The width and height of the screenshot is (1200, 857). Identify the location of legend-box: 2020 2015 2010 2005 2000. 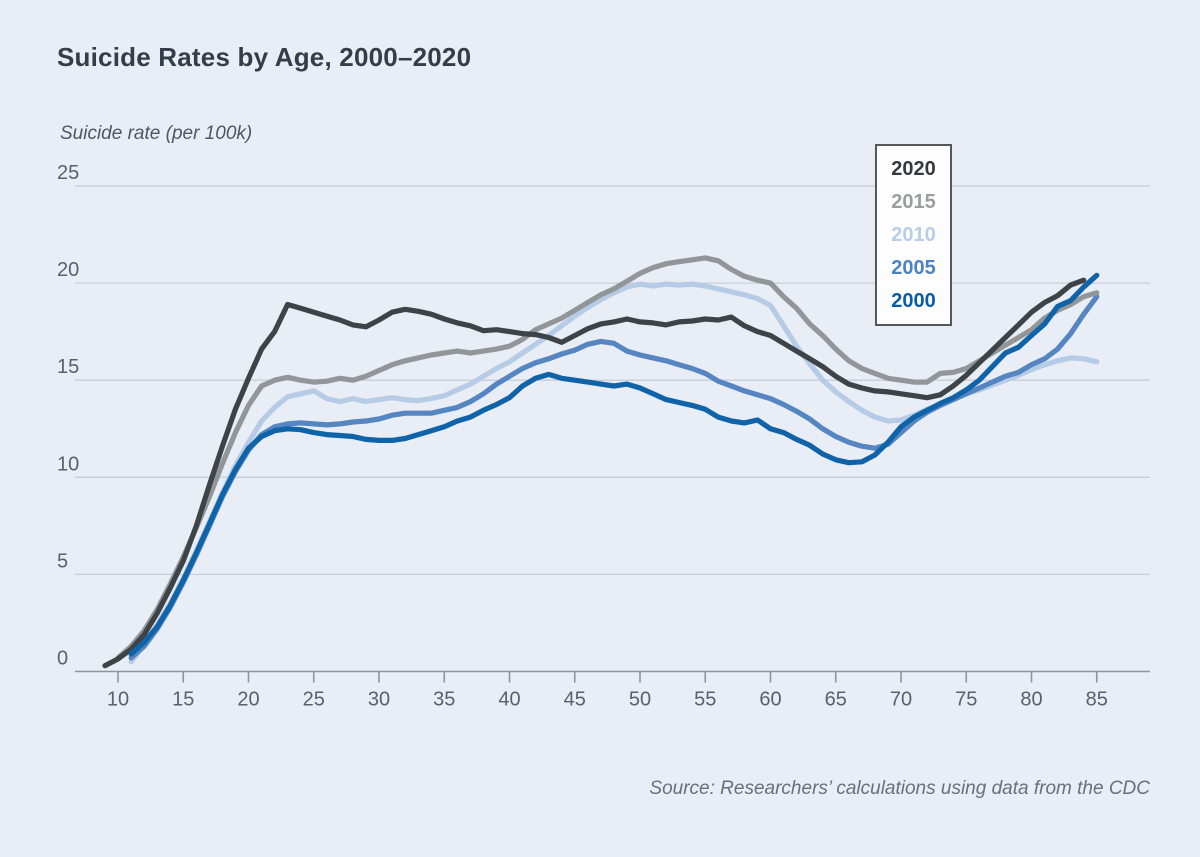
(913, 235).